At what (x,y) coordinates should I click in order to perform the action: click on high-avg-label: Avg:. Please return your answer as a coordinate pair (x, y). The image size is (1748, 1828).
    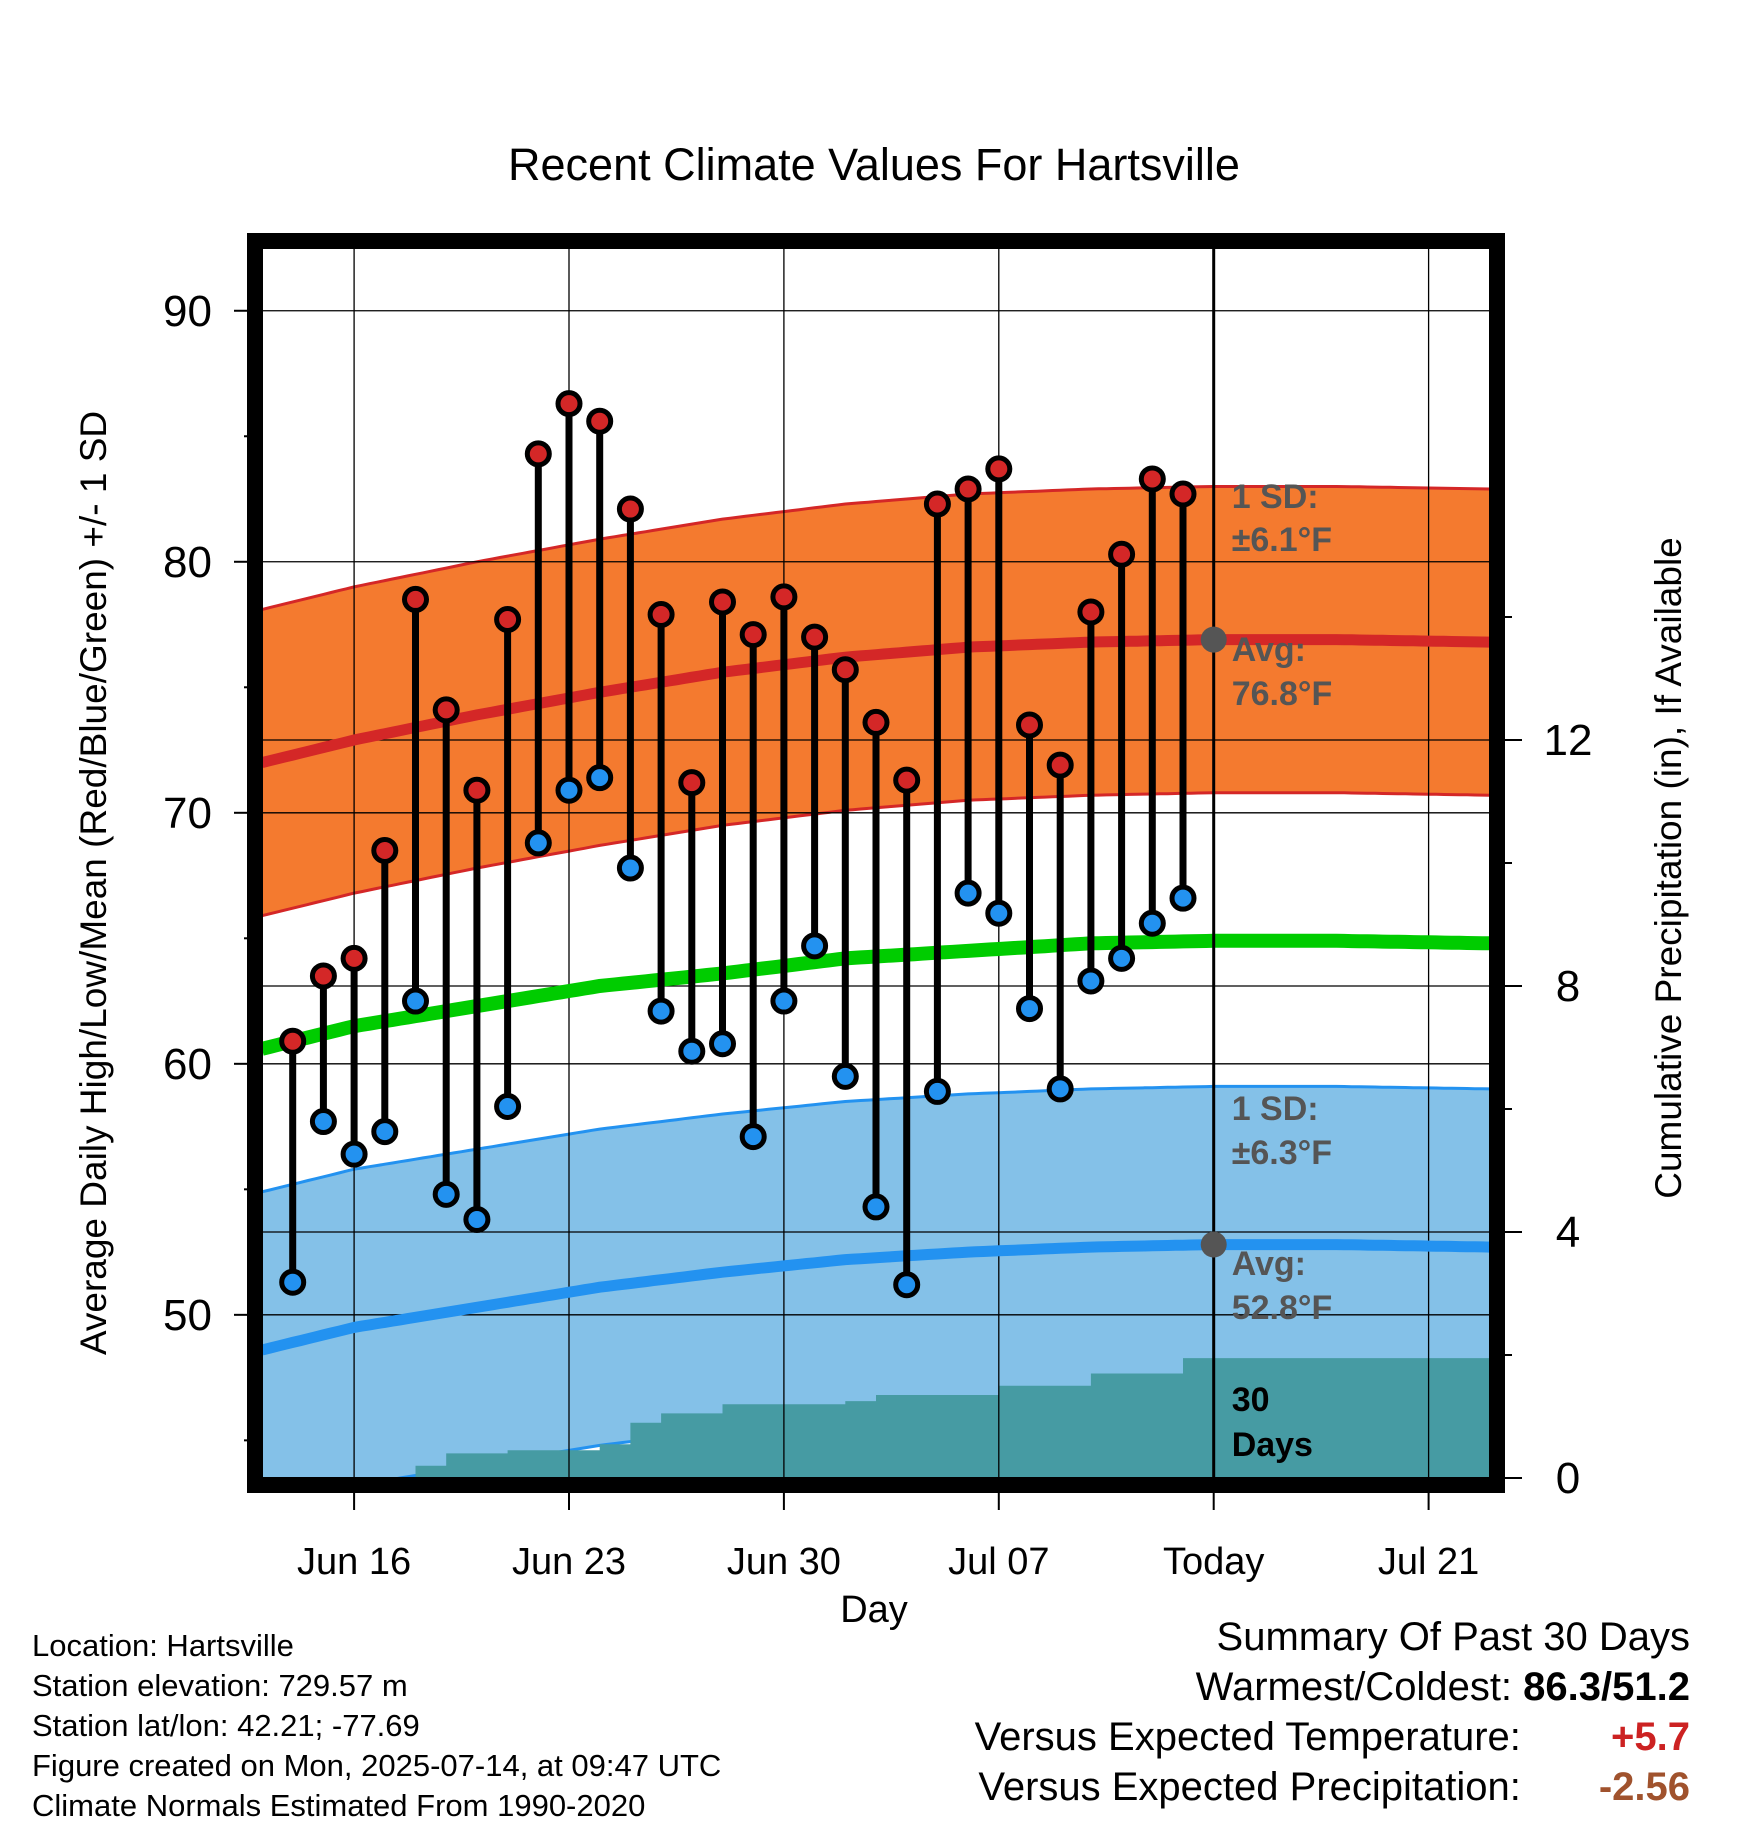
    Looking at the image, I should click on (1269, 650).